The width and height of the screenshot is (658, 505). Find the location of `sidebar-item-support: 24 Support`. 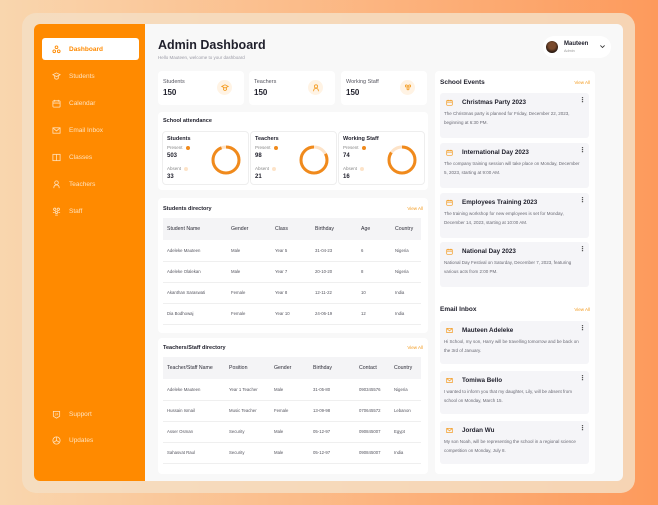

sidebar-item-support: 24 Support is located at coordinates (90, 414).